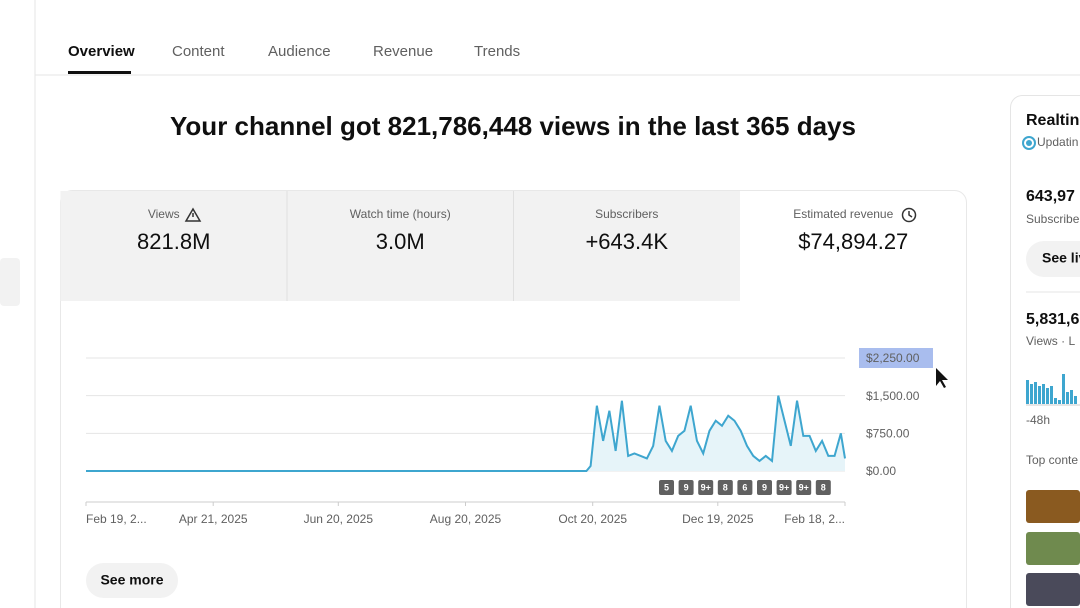 The image size is (1080, 608). I want to click on y-tick-label: $2,250.00, so click(893, 358).